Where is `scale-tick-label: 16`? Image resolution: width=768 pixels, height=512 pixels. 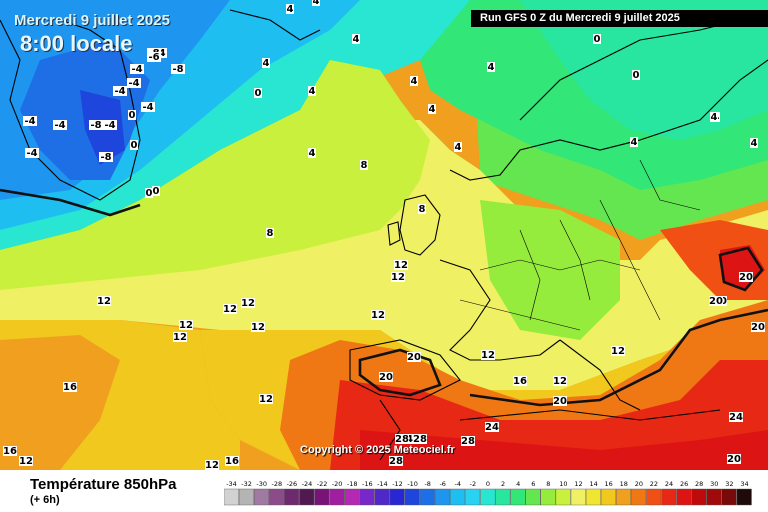 scale-tick-label: 16 is located at coordinates (609, 484).